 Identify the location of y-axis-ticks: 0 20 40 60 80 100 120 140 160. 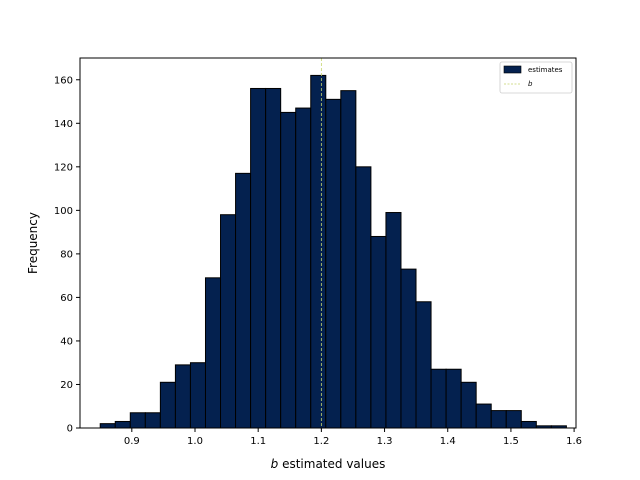
(67, 255).